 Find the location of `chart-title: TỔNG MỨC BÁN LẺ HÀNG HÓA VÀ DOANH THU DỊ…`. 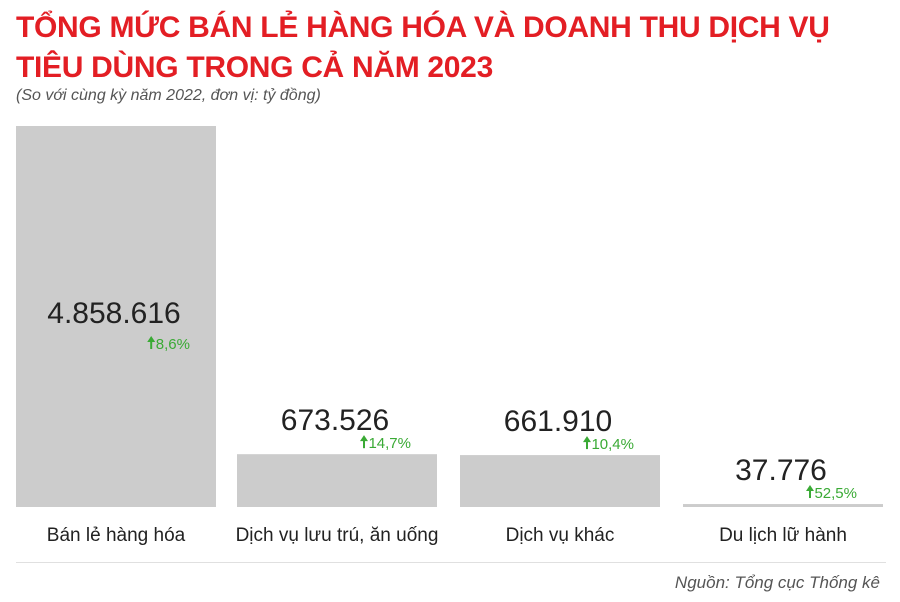

chart-title: TỔNG MỨC BÁN LẺ HÀNG HÓA VÀ DOANH THU DỊ… is located at coordinates (423, 47).